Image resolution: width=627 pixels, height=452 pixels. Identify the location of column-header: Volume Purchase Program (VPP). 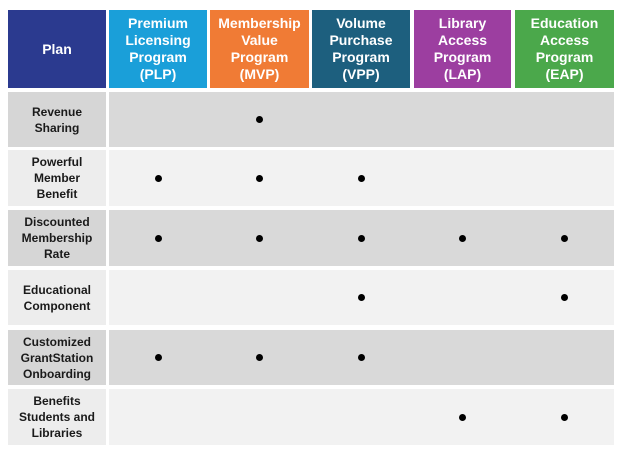
(361, 49).